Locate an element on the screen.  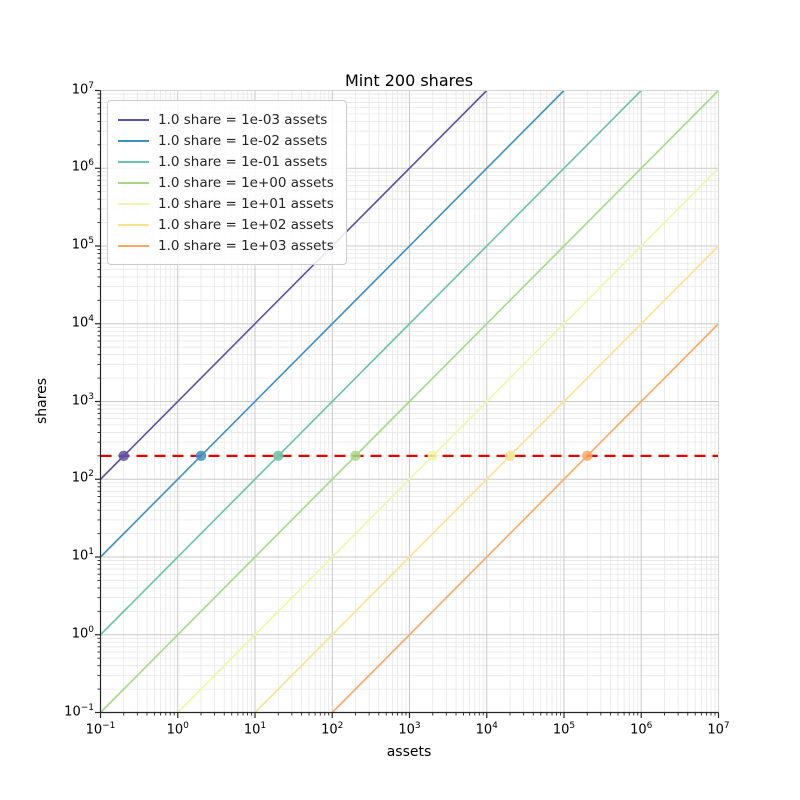
legend-item-4: 1.0 share = 1e+01 assets is located at coordinates (226, 203).